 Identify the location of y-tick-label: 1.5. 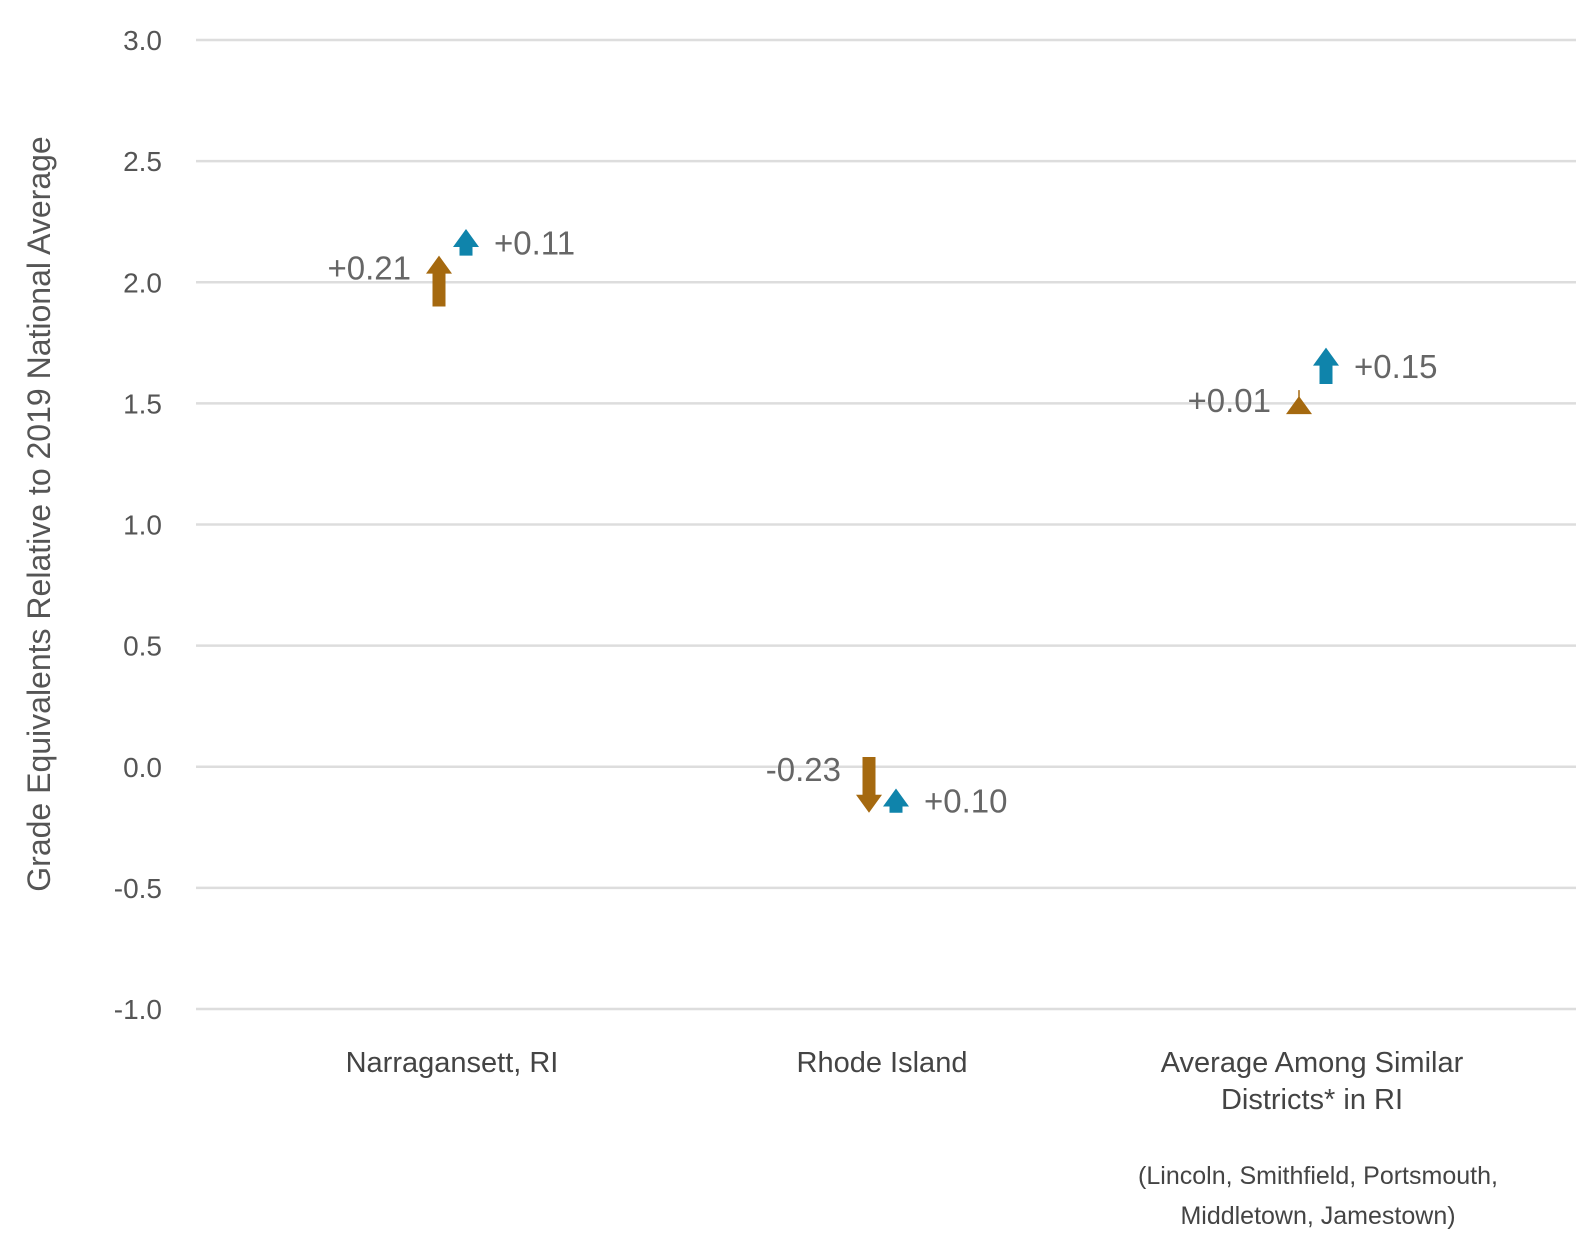
(142, 403).